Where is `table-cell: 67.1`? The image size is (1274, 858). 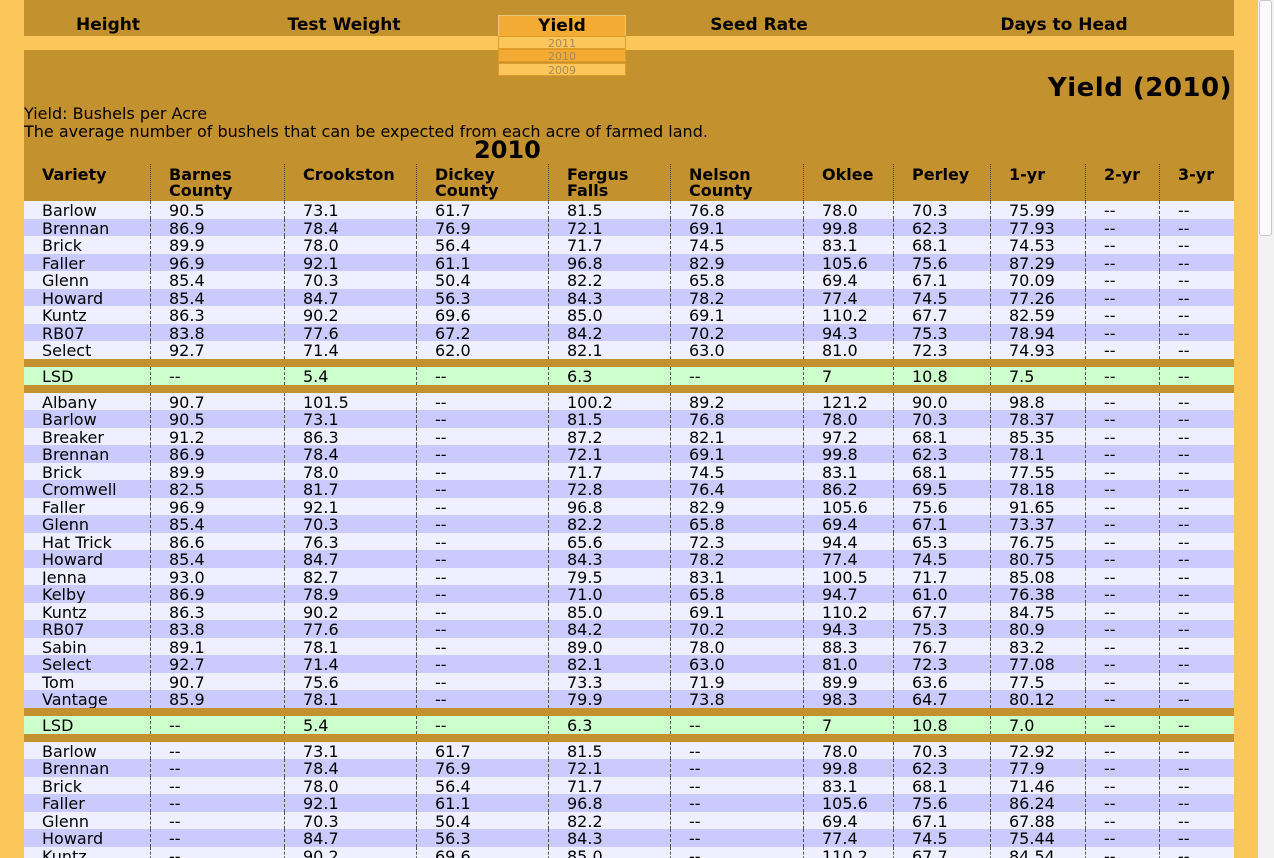 table-cell: 67.1 is located at coordinates (941, 280).